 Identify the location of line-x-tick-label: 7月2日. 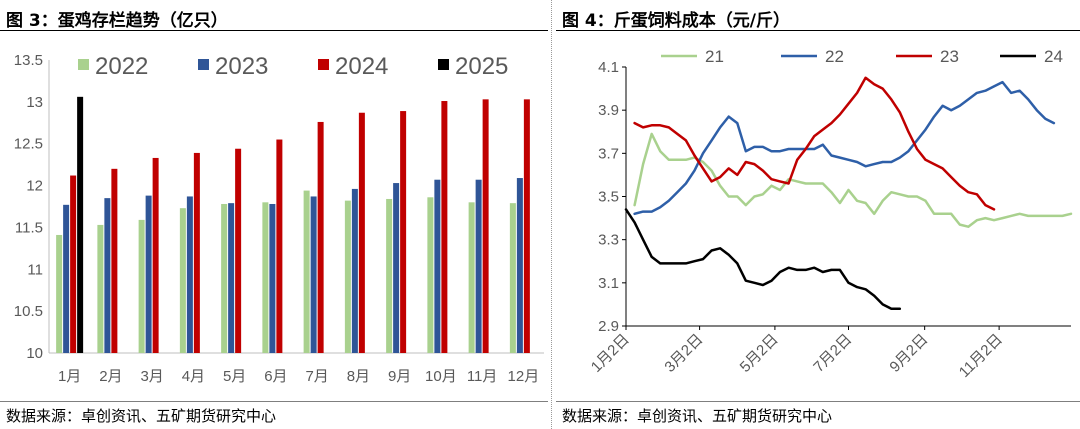
(832, 353).